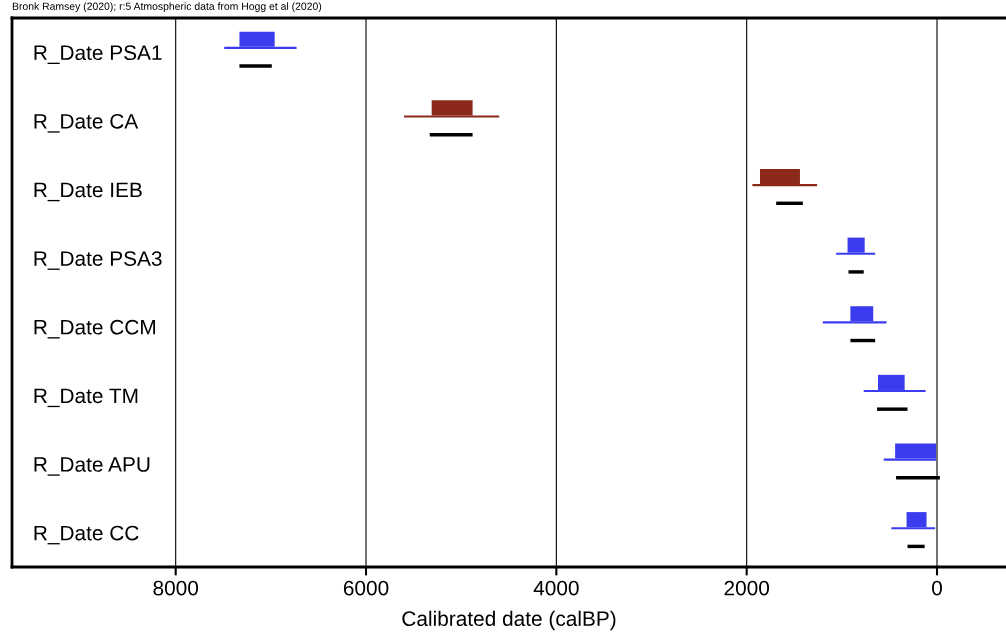  I want to click on y-tick-label: R_Date APU, so click(92, 466).